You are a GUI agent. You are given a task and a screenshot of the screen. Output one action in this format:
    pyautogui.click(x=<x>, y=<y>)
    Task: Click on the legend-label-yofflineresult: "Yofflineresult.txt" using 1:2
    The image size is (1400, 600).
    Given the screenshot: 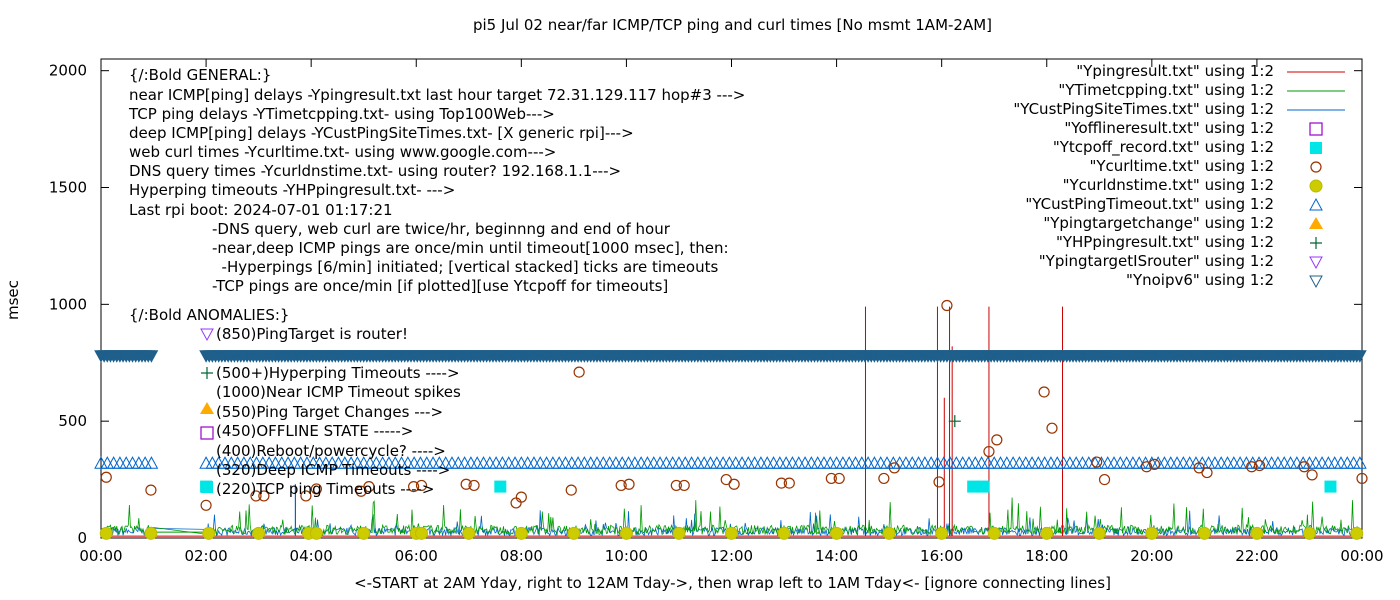 What is the action you would take?
    pyautogui.click(x=1169, y=128)
    